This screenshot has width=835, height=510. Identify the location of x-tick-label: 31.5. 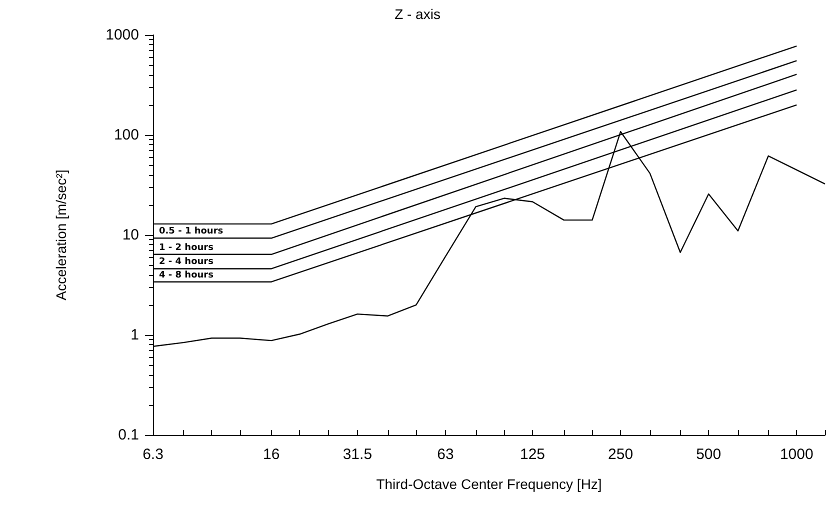
(357, 454).